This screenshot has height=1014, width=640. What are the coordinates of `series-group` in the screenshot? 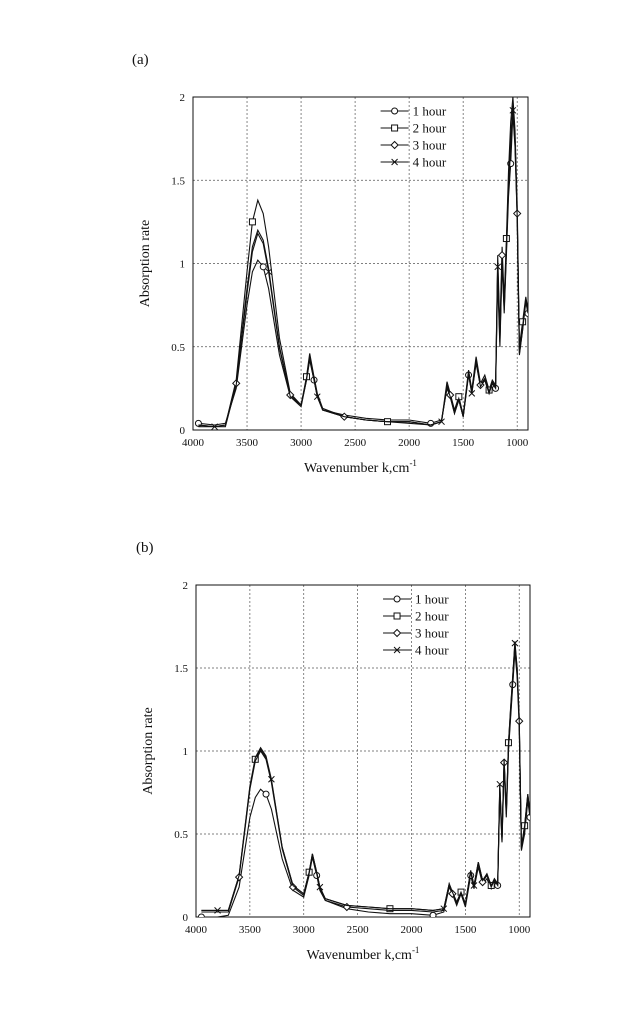 It's located at (363, 778).